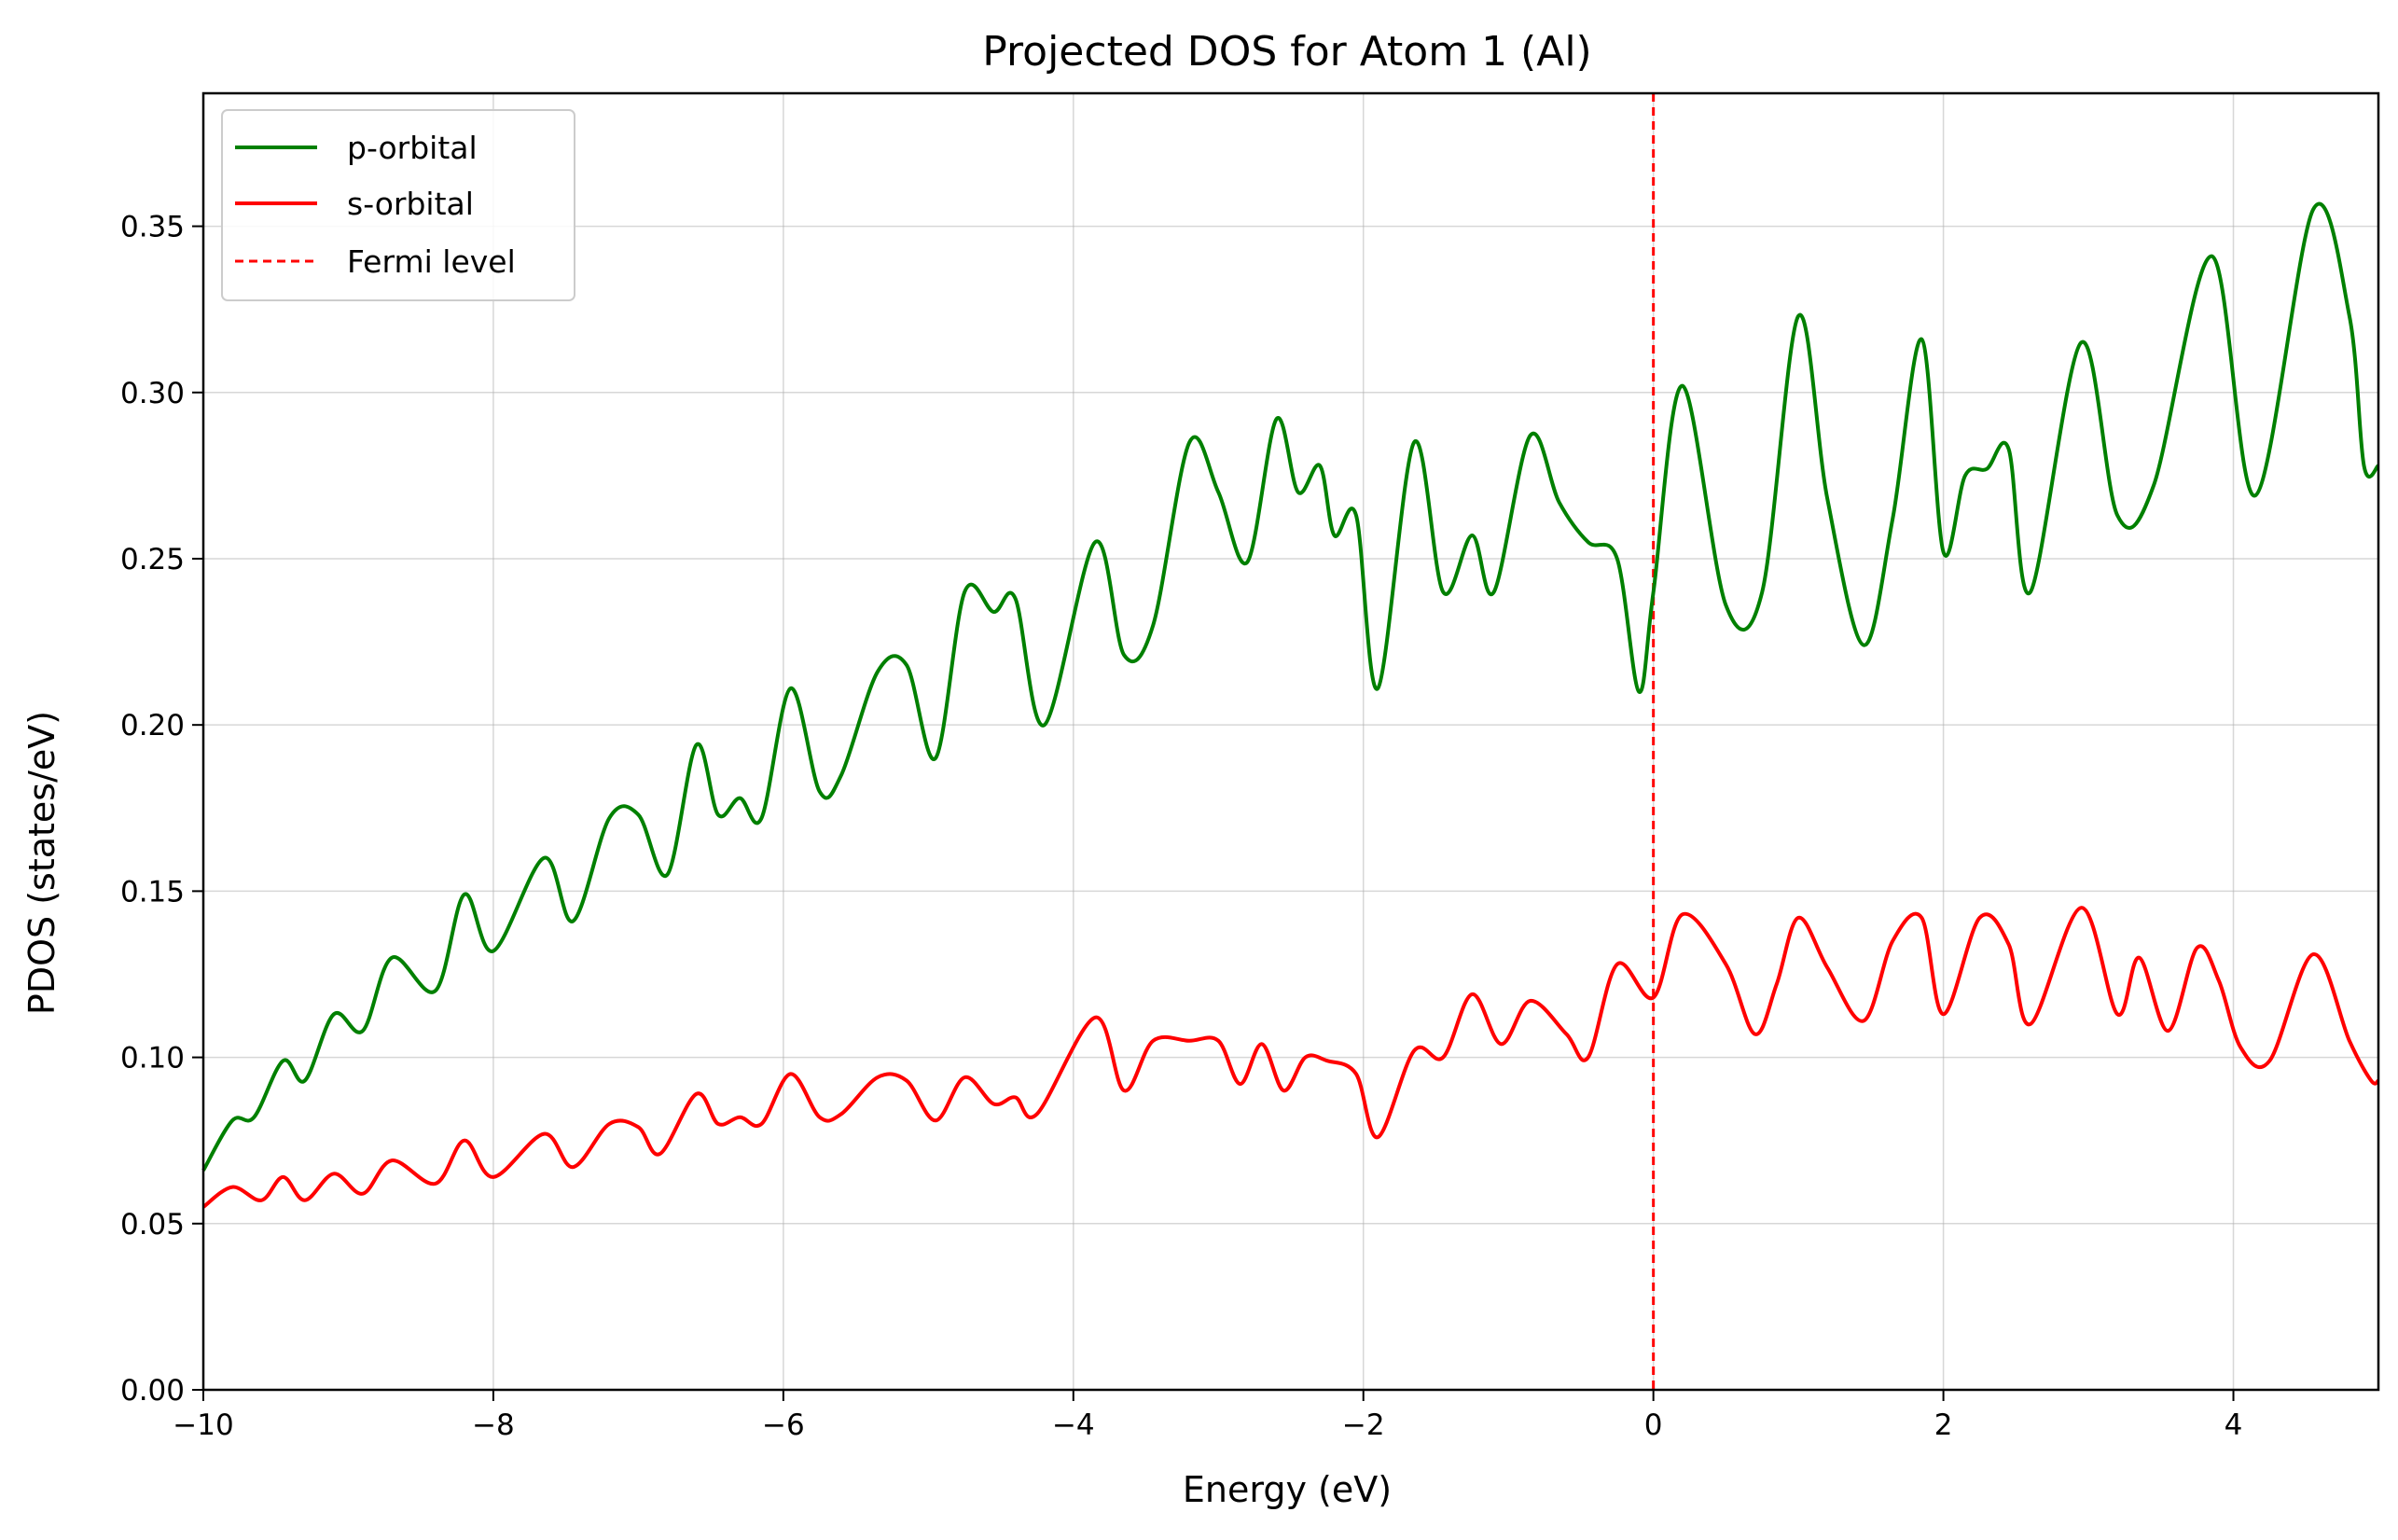 This screenshot has width=2398, height=1540. Describe the element at coordinates (152, 725) in the screenshot. I see `y-tick-label: 0.20` at that location.